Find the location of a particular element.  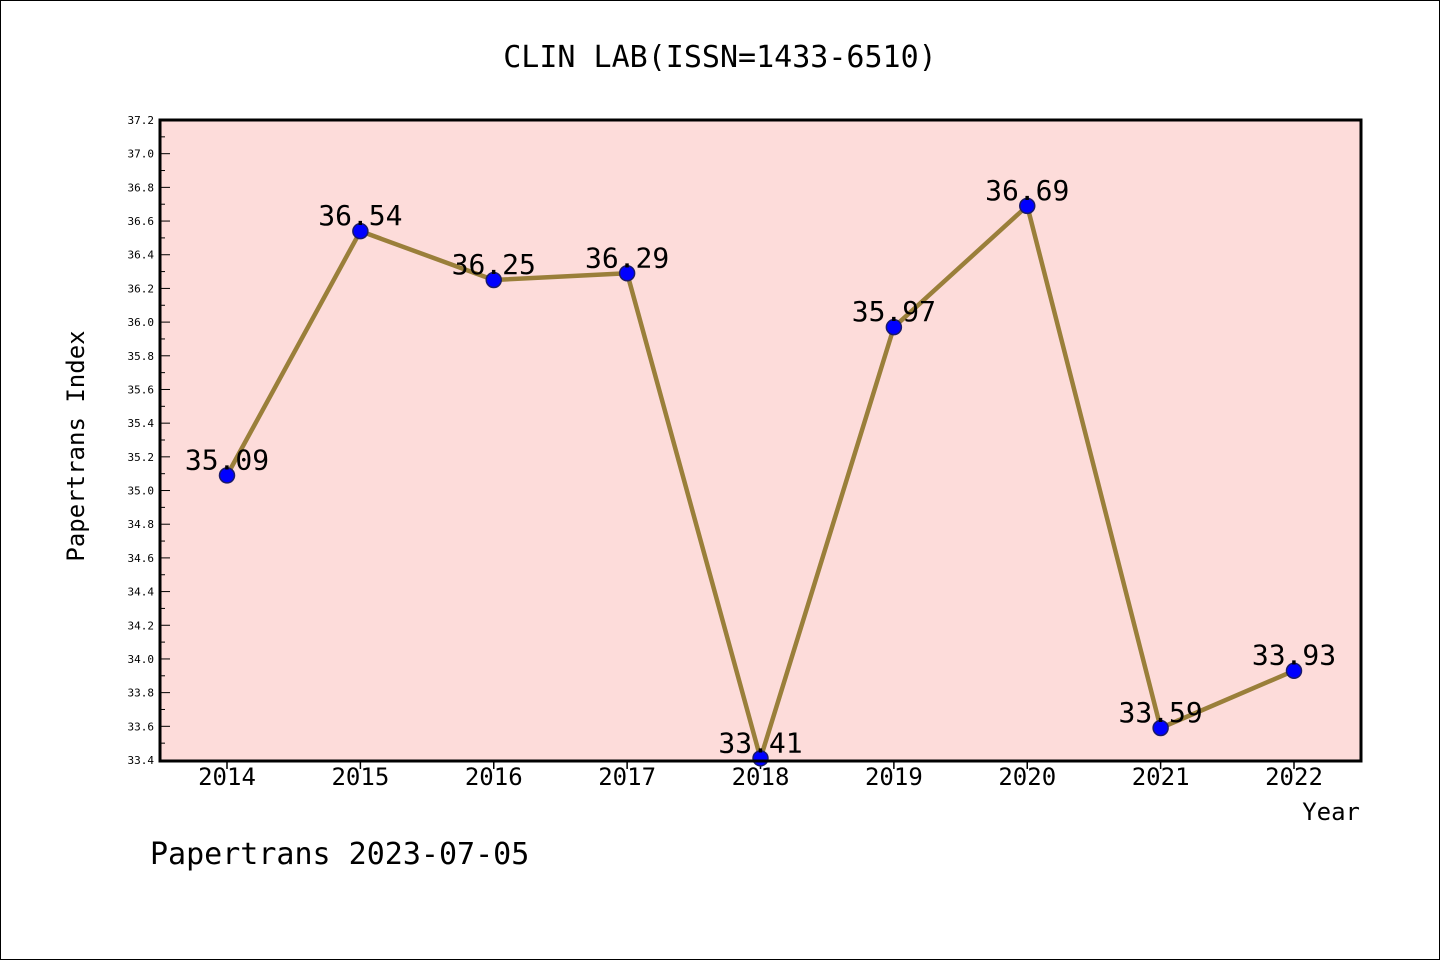

y-tick-label: 34.0 is located at coordinates (141, 659).